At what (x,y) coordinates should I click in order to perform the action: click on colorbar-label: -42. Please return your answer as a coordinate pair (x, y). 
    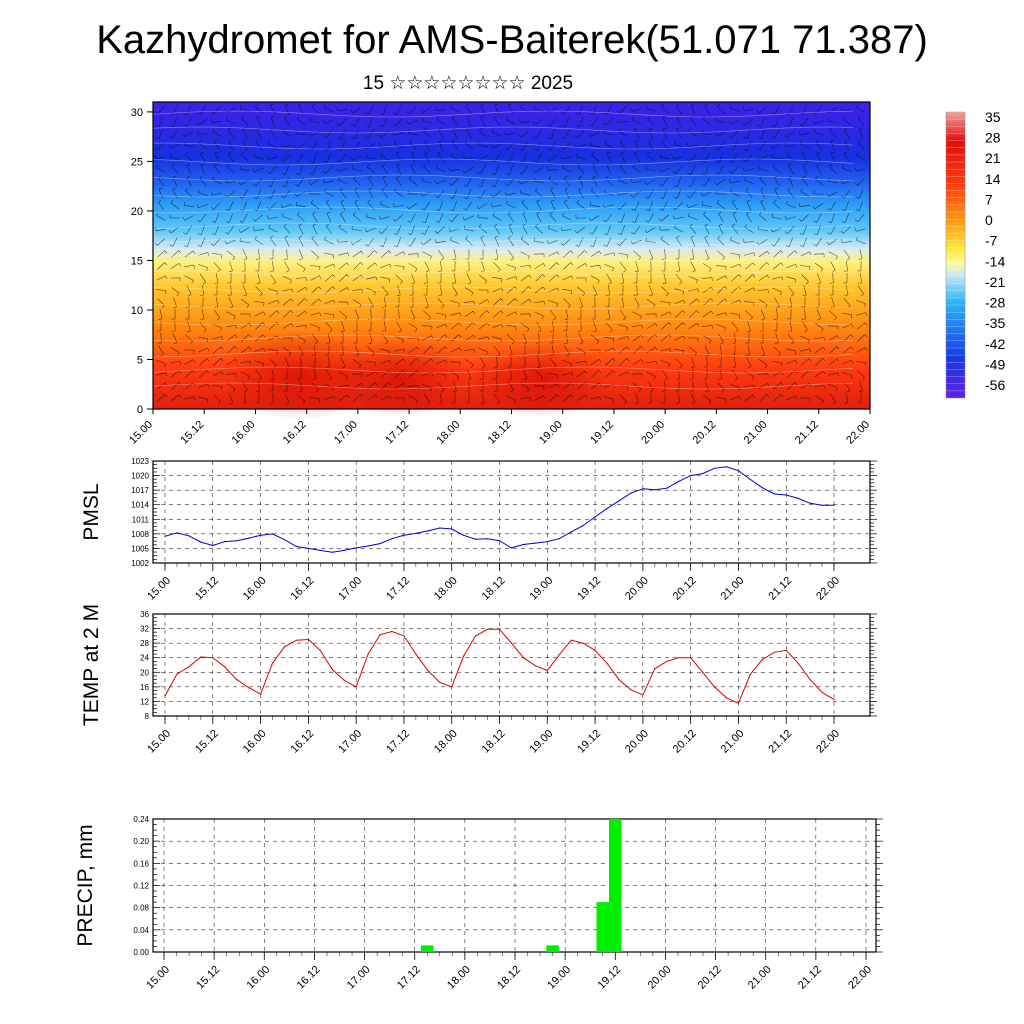
    Looking at the image, I should click on (995, 344).